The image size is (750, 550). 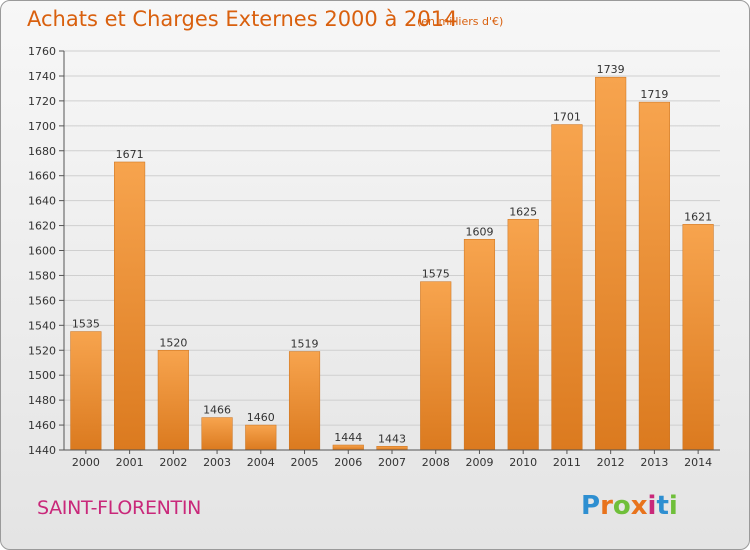 What do you see at coordinates (130, 154) in the screenshot?
I see `value-label-2001: 1671` at bounding box center [130, 154].